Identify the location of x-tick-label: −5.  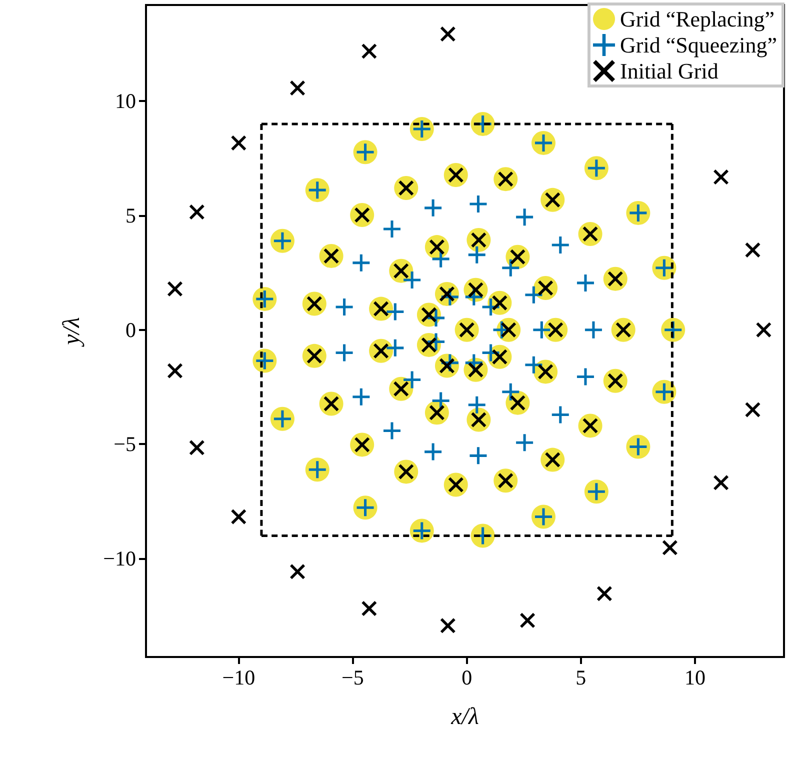
(353, 678).